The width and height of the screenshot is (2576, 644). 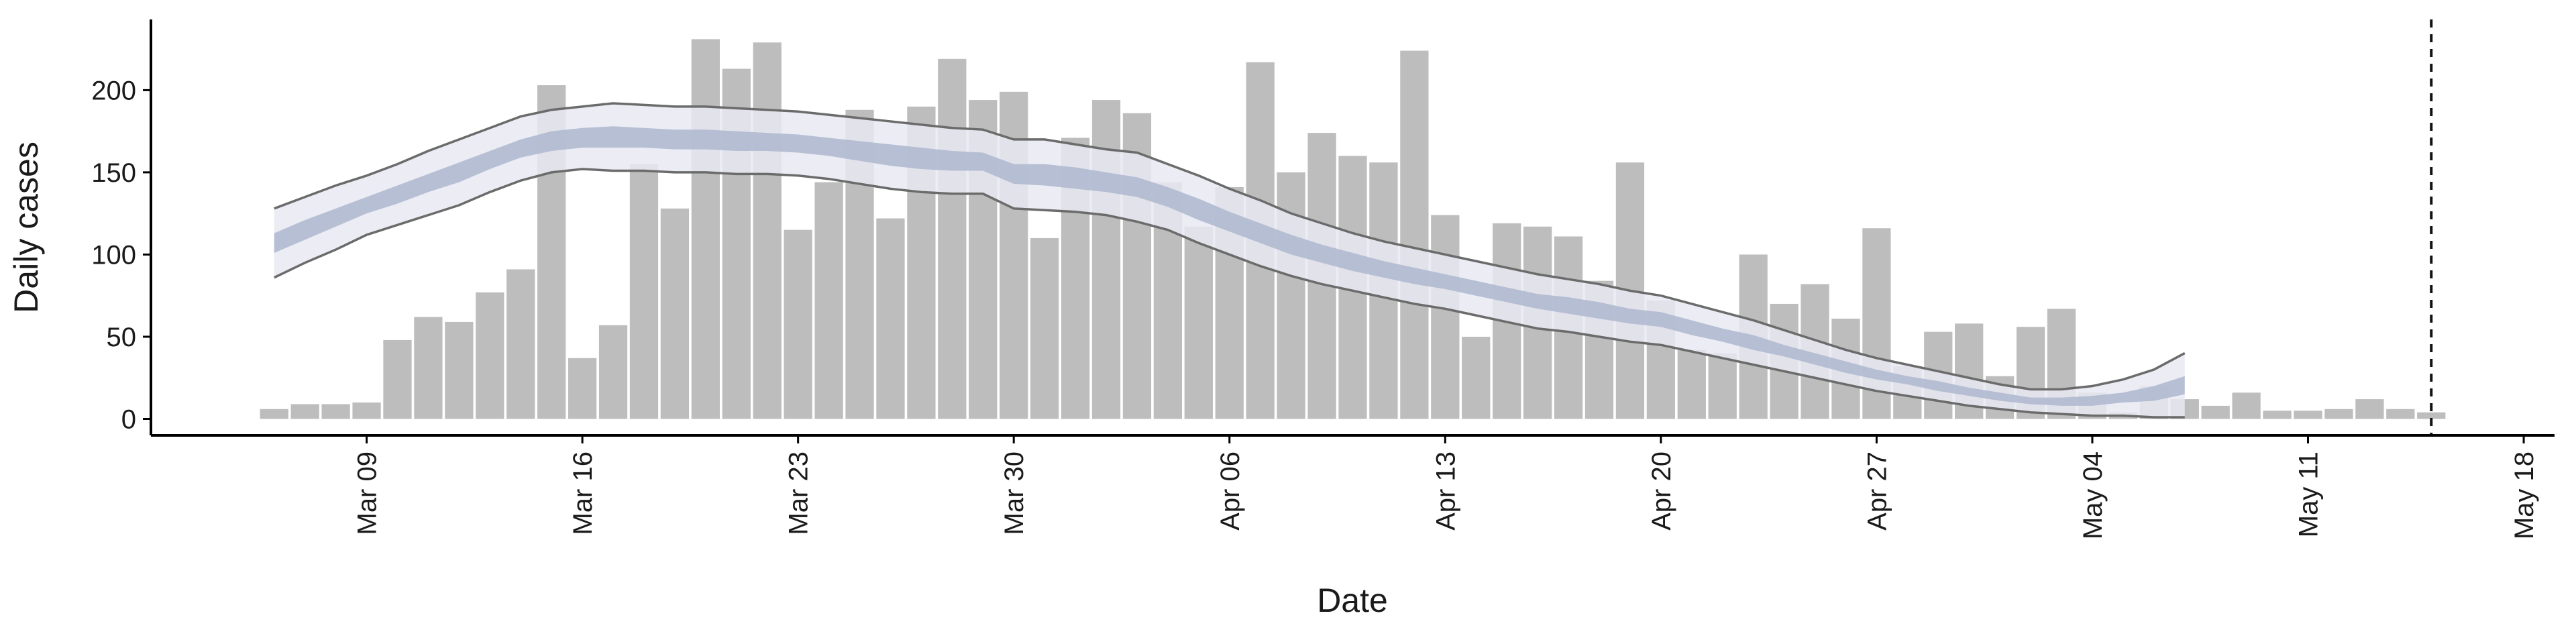 What do you see at coordinates (2524, 495) in the screenshot?
I see `x-tick-label: May 18` at bounding box center [2524, 495].